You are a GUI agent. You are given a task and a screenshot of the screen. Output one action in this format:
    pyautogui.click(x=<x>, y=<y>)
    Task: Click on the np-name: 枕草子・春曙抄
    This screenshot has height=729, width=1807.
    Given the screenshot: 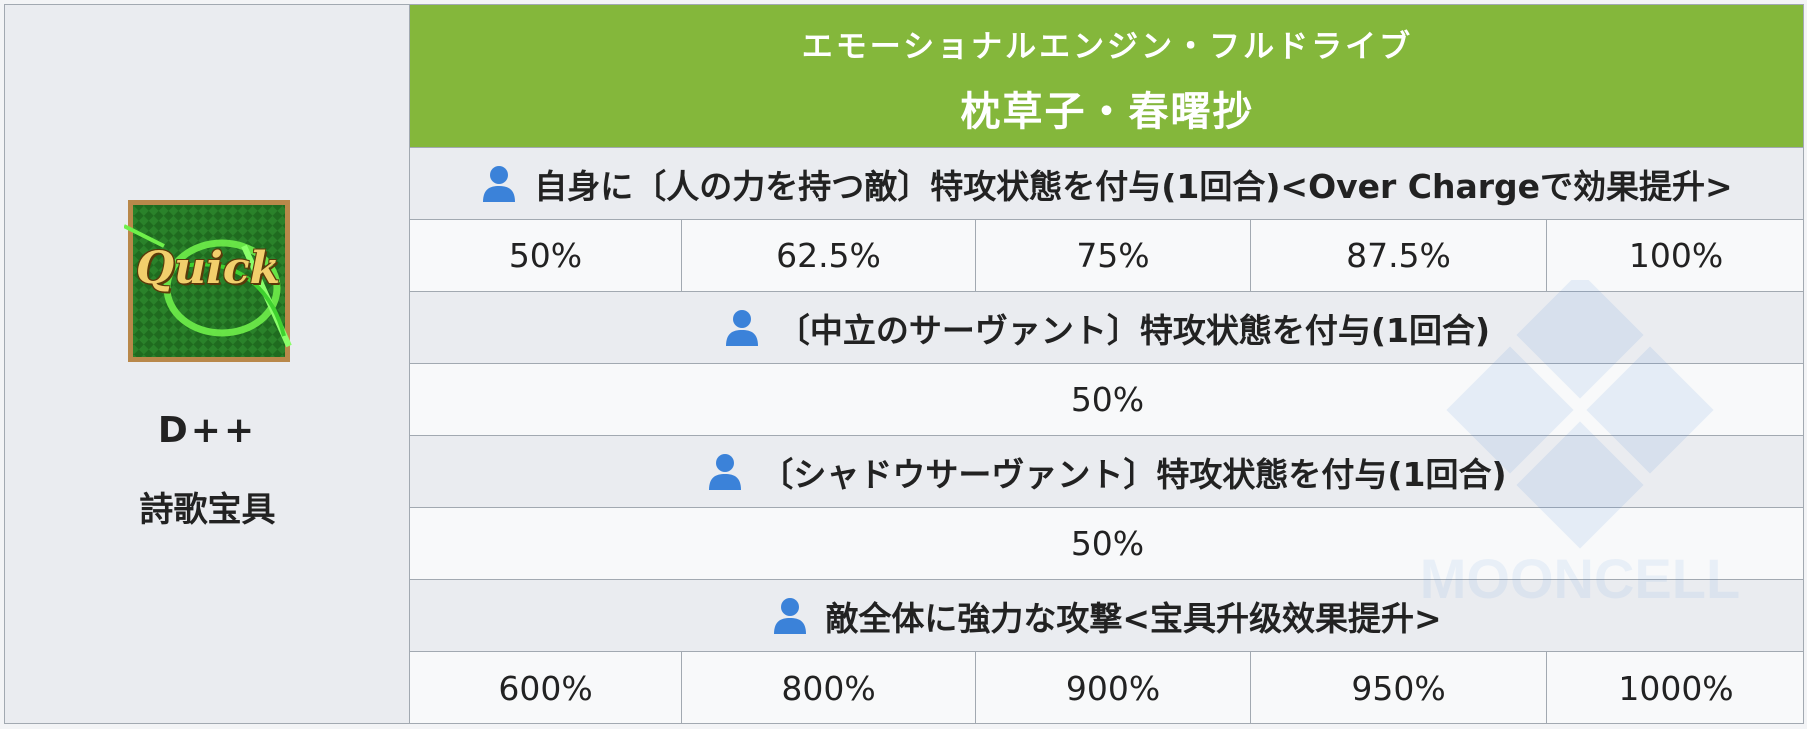 What is the action you would take?
    pyautogui.click(x=1107, y=112)
    